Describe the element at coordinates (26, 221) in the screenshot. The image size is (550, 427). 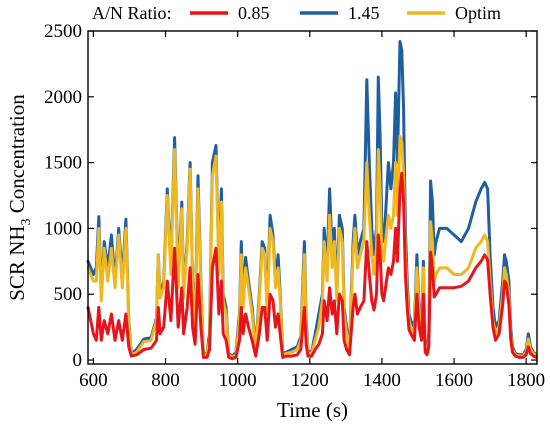
I see `y-axis-title-subscript: 3` at that location.